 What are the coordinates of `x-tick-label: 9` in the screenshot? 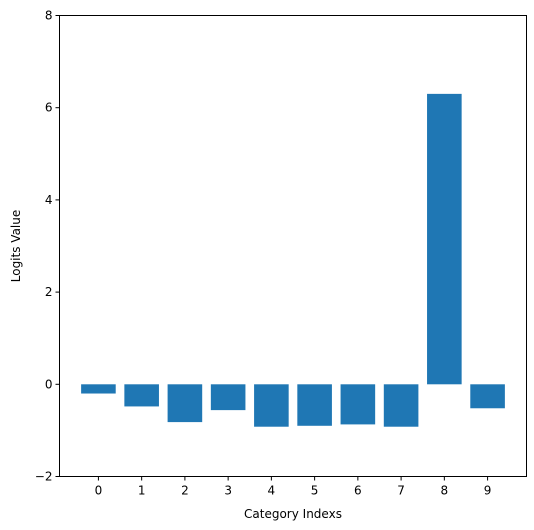 It's located at (488, 491).